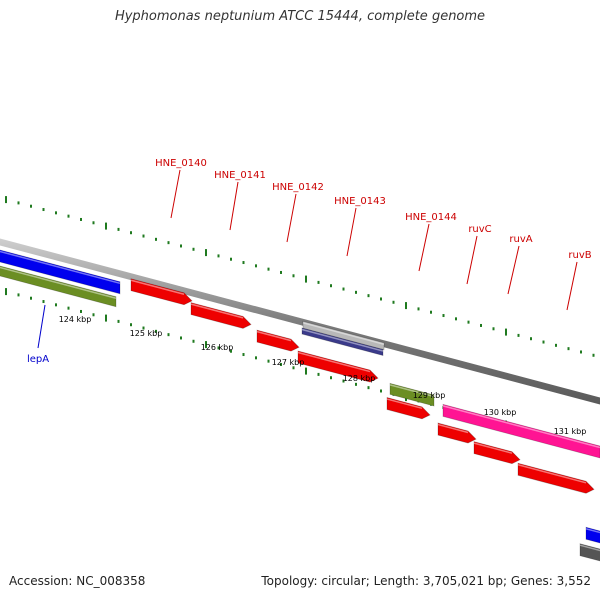  What do you see at coordinates (77, 581) in the screenshot?
I see `accession-text: Accession: NC_008358` at bounding box center [77, 581].